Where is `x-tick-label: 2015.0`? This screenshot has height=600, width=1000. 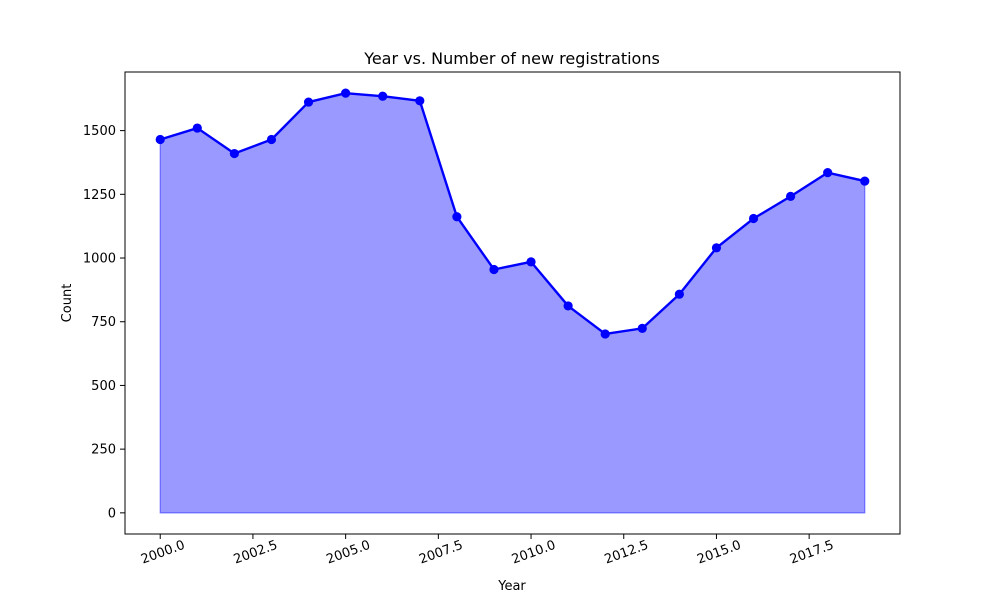 x-tick-label: 2015.0 is located at coordinates (719, 553).